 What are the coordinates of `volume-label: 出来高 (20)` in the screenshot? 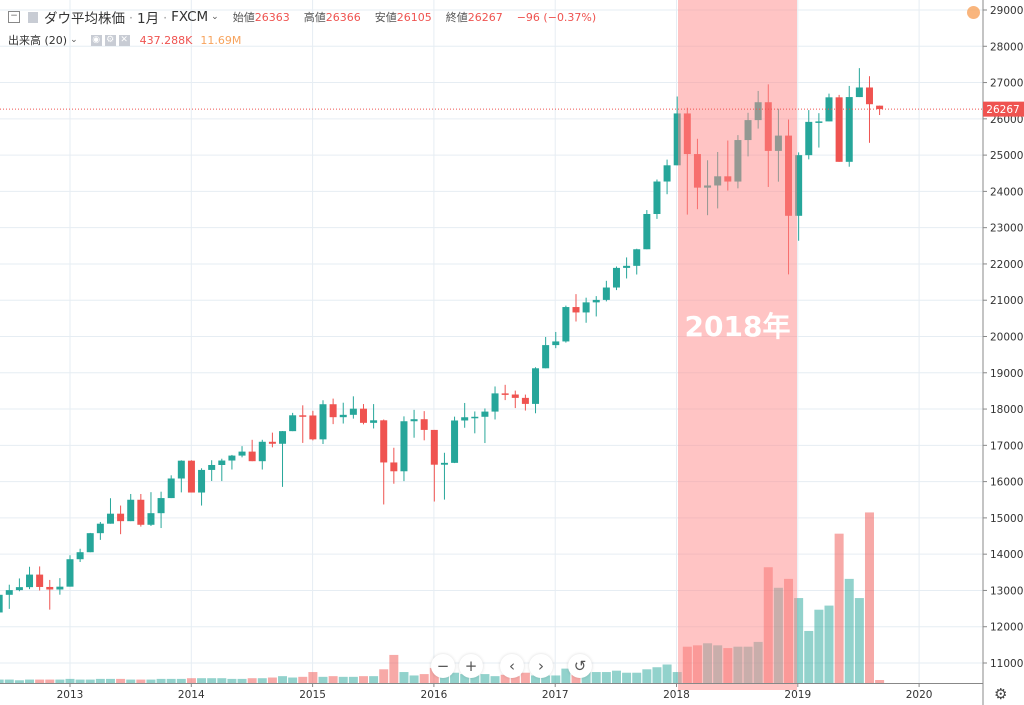 It's located at (38, 40).